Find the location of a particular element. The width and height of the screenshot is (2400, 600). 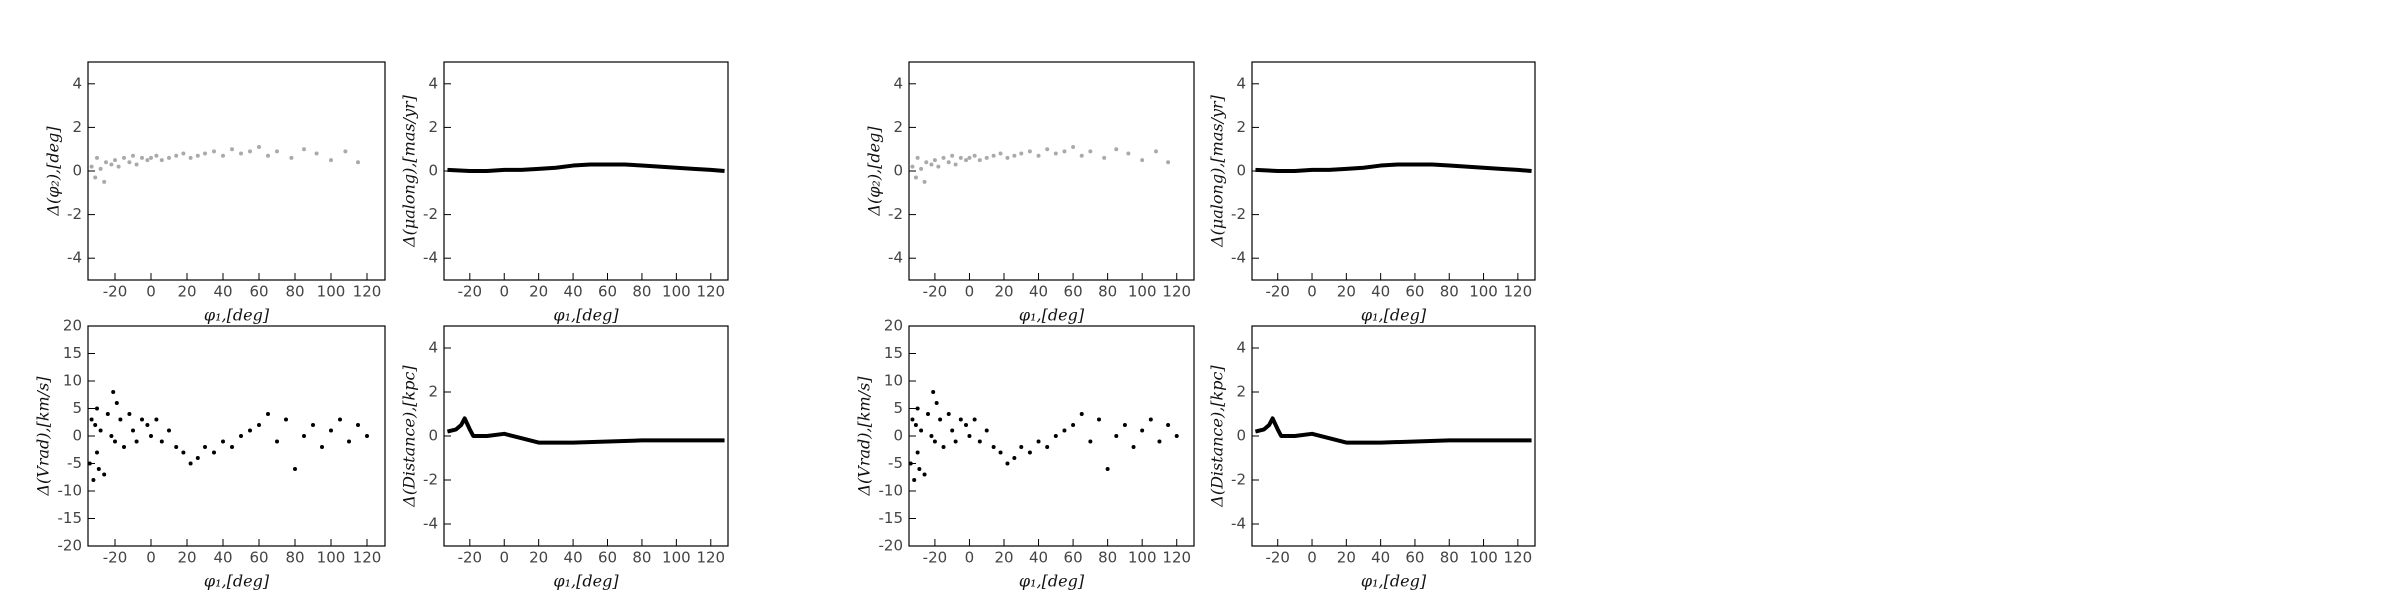

x-tick-label: 80 is located at coordinates (641, 292).